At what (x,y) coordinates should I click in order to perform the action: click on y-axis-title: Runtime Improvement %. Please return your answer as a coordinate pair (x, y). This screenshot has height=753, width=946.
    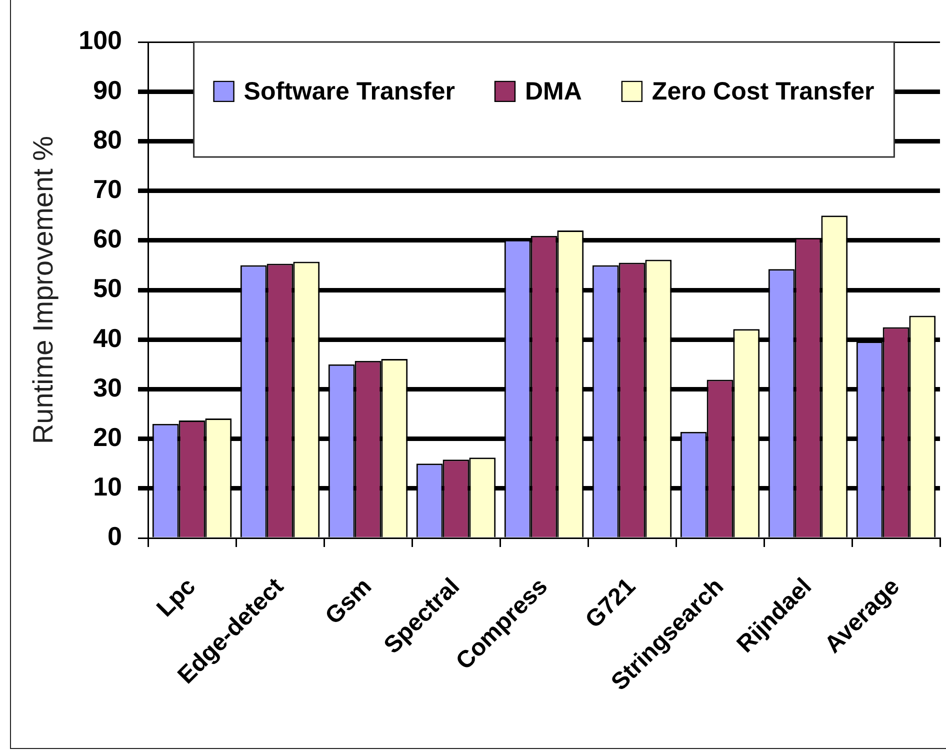
    Looking at the image, I should click on (43, 290).